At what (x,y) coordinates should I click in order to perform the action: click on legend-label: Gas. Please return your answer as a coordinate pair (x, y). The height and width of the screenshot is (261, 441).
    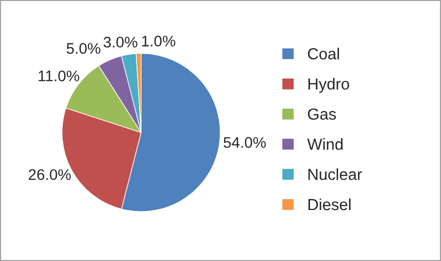
    Looking at the image, I should click on (322, 114).